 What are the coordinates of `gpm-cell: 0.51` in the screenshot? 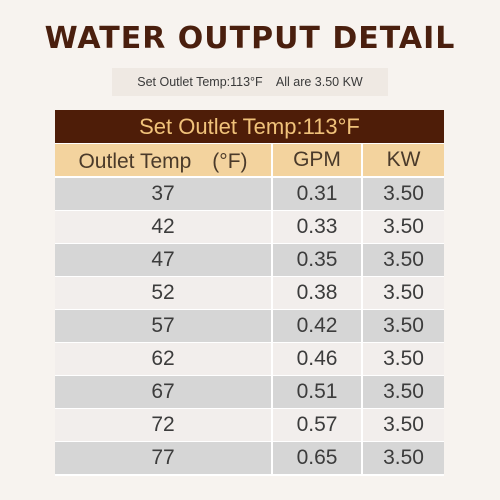 It's located at (318, 392).